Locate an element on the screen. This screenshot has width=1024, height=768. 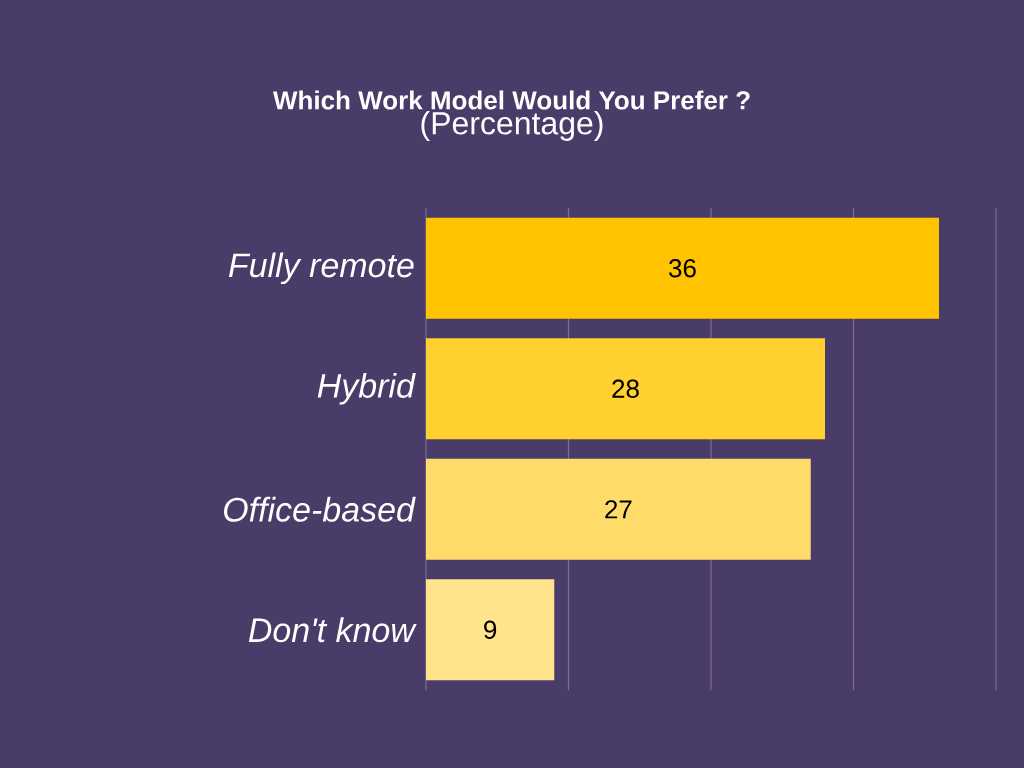
y-tick-label: Office-based is located at coordinates (320, 509).